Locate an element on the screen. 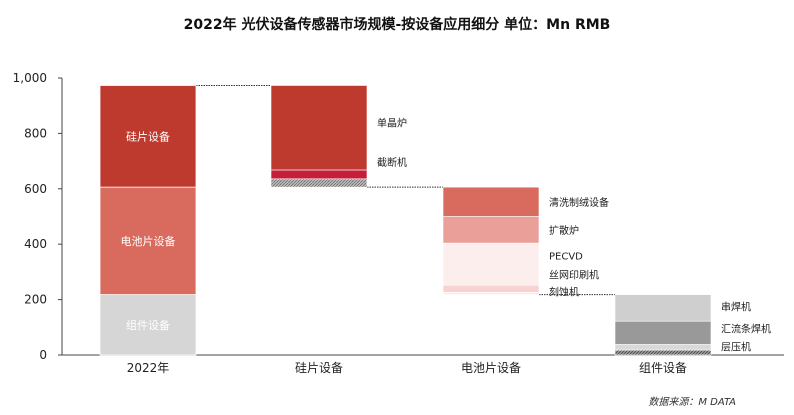 The image size is (794, 415). x-category-label: 2022年 is located at coordinates (148, 368).